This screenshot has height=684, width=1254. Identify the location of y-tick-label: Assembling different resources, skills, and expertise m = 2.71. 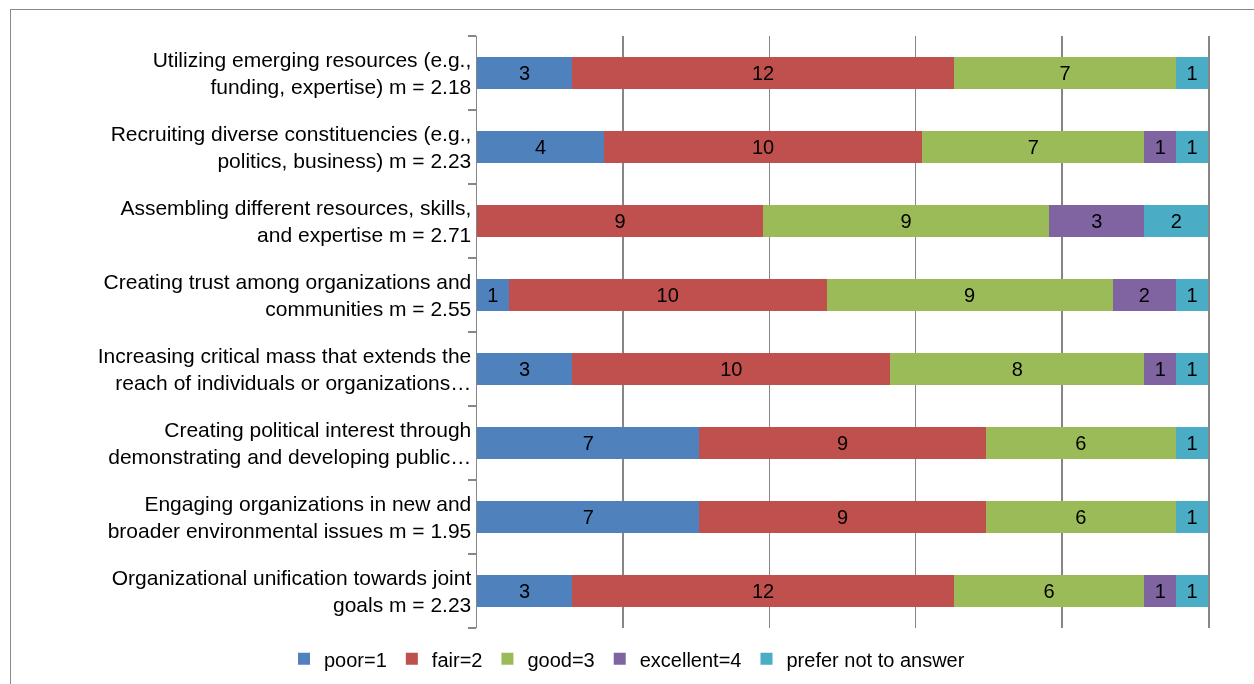
(296, 220).